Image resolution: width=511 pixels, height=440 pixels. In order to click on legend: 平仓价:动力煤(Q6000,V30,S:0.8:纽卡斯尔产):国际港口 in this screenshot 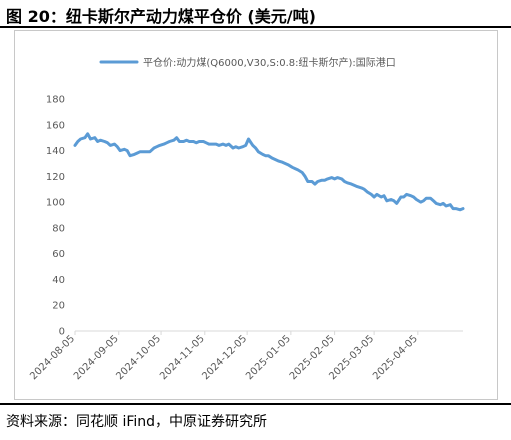, I will do `click(247, 62)`.